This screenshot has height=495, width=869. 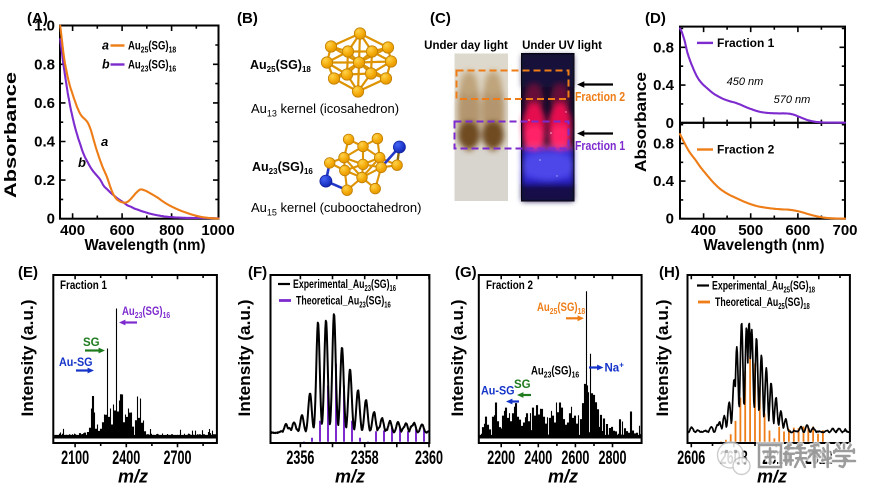 I want to click on svg-text: 2700, so click(x=178, y=458).